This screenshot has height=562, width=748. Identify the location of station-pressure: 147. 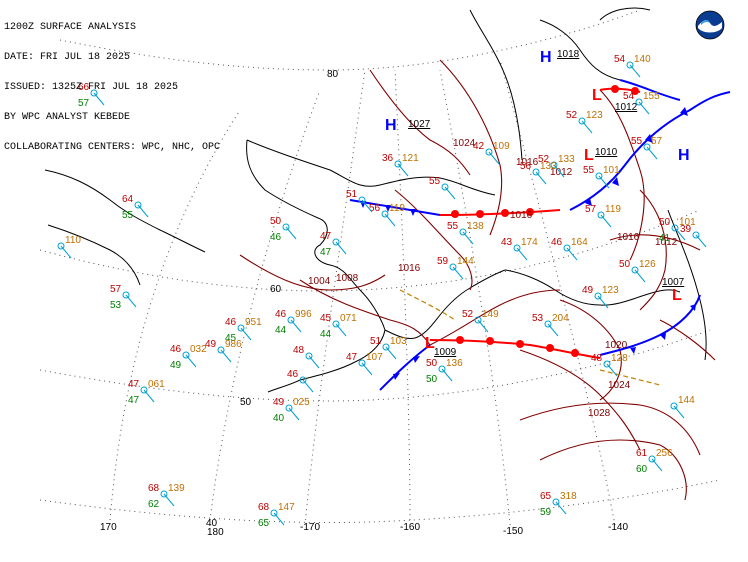
(286, 507).